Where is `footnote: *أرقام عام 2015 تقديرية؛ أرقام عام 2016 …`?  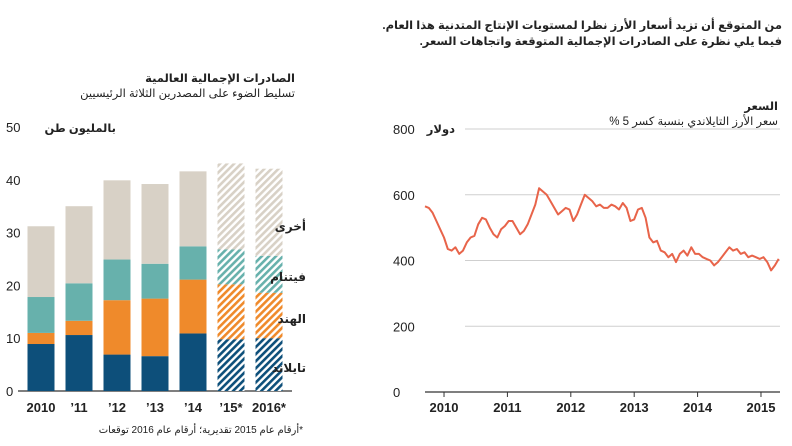 footnote: *أرقام عام 2015 تقديرية؛ أرقام عام 2016 … is located at coordinates (200, 430).